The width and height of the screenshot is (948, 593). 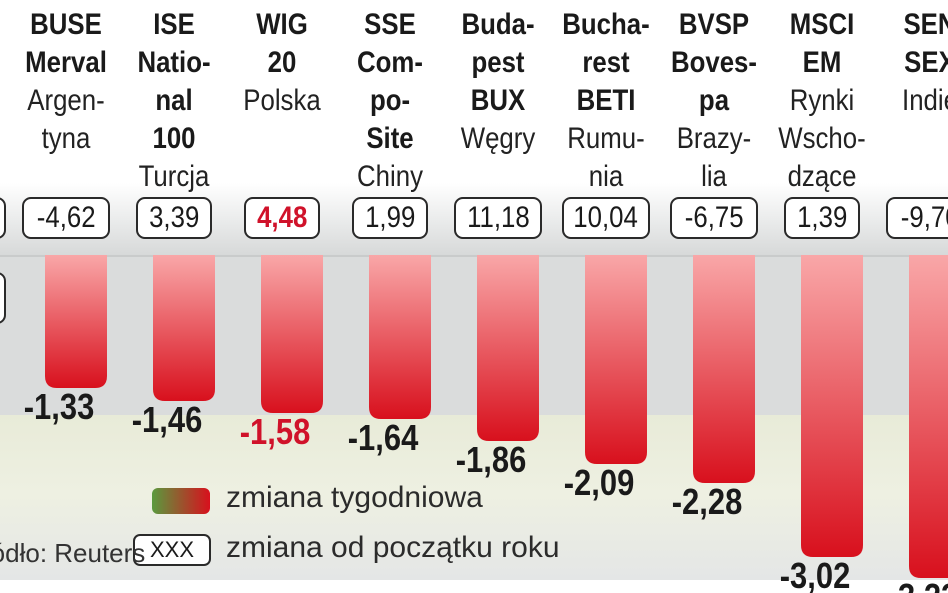 I want to click on weekly-value-label: -3,02, so click(x=815, y=574).